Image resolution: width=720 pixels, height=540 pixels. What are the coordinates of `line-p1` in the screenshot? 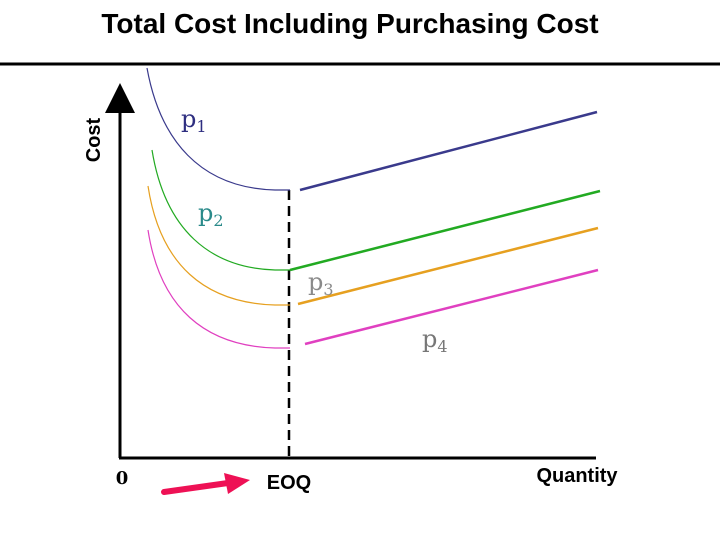 It's located at (448, 151).